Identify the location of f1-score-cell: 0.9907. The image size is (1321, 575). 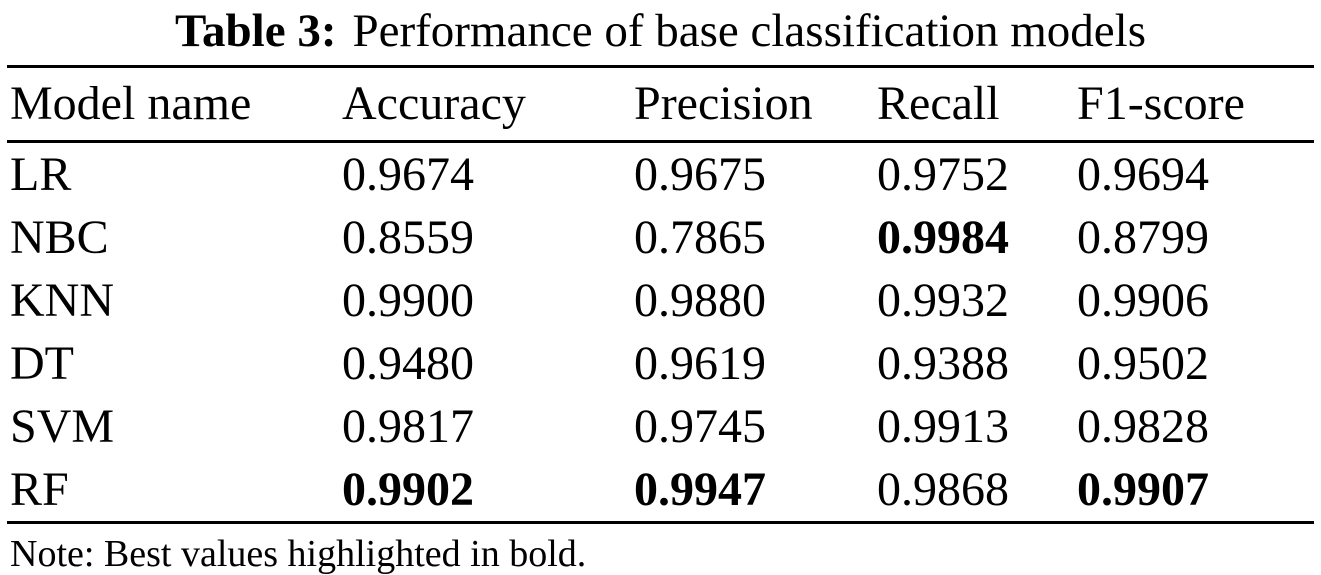
(1143, 489).